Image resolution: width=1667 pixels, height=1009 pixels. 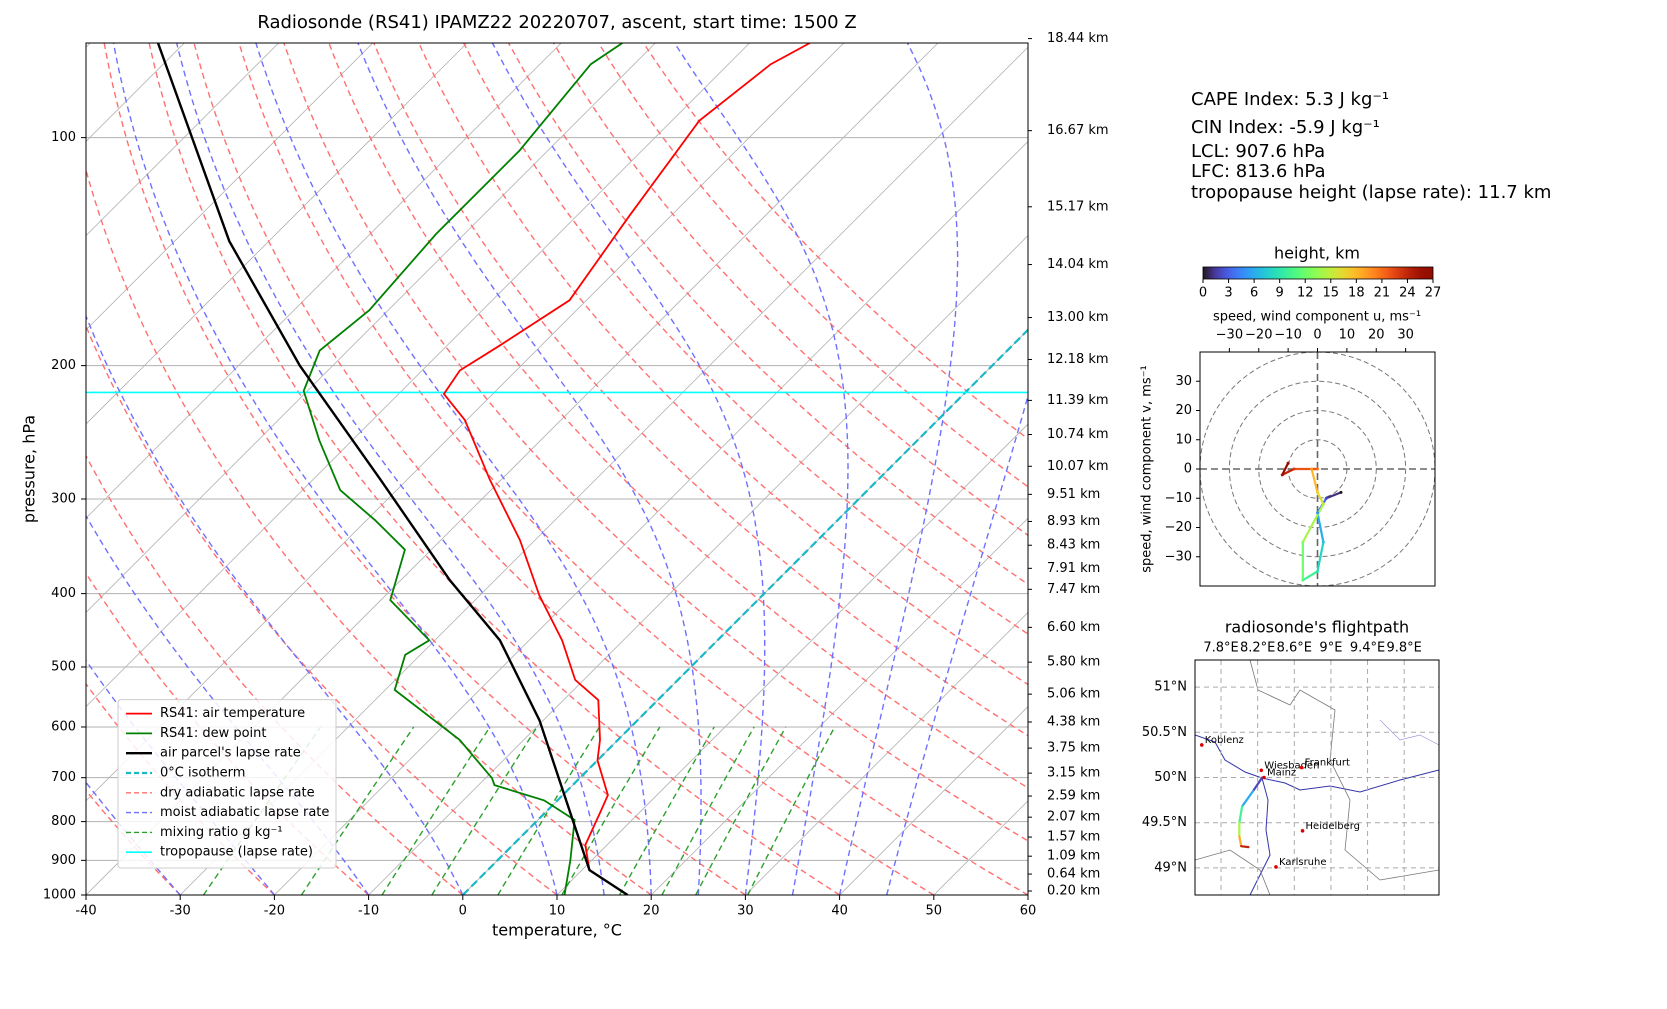 What do you see at coordinates (1073, 662) in the screenshot?
I see `height-label: 5.80 km` at bounding box center [1073, 662].